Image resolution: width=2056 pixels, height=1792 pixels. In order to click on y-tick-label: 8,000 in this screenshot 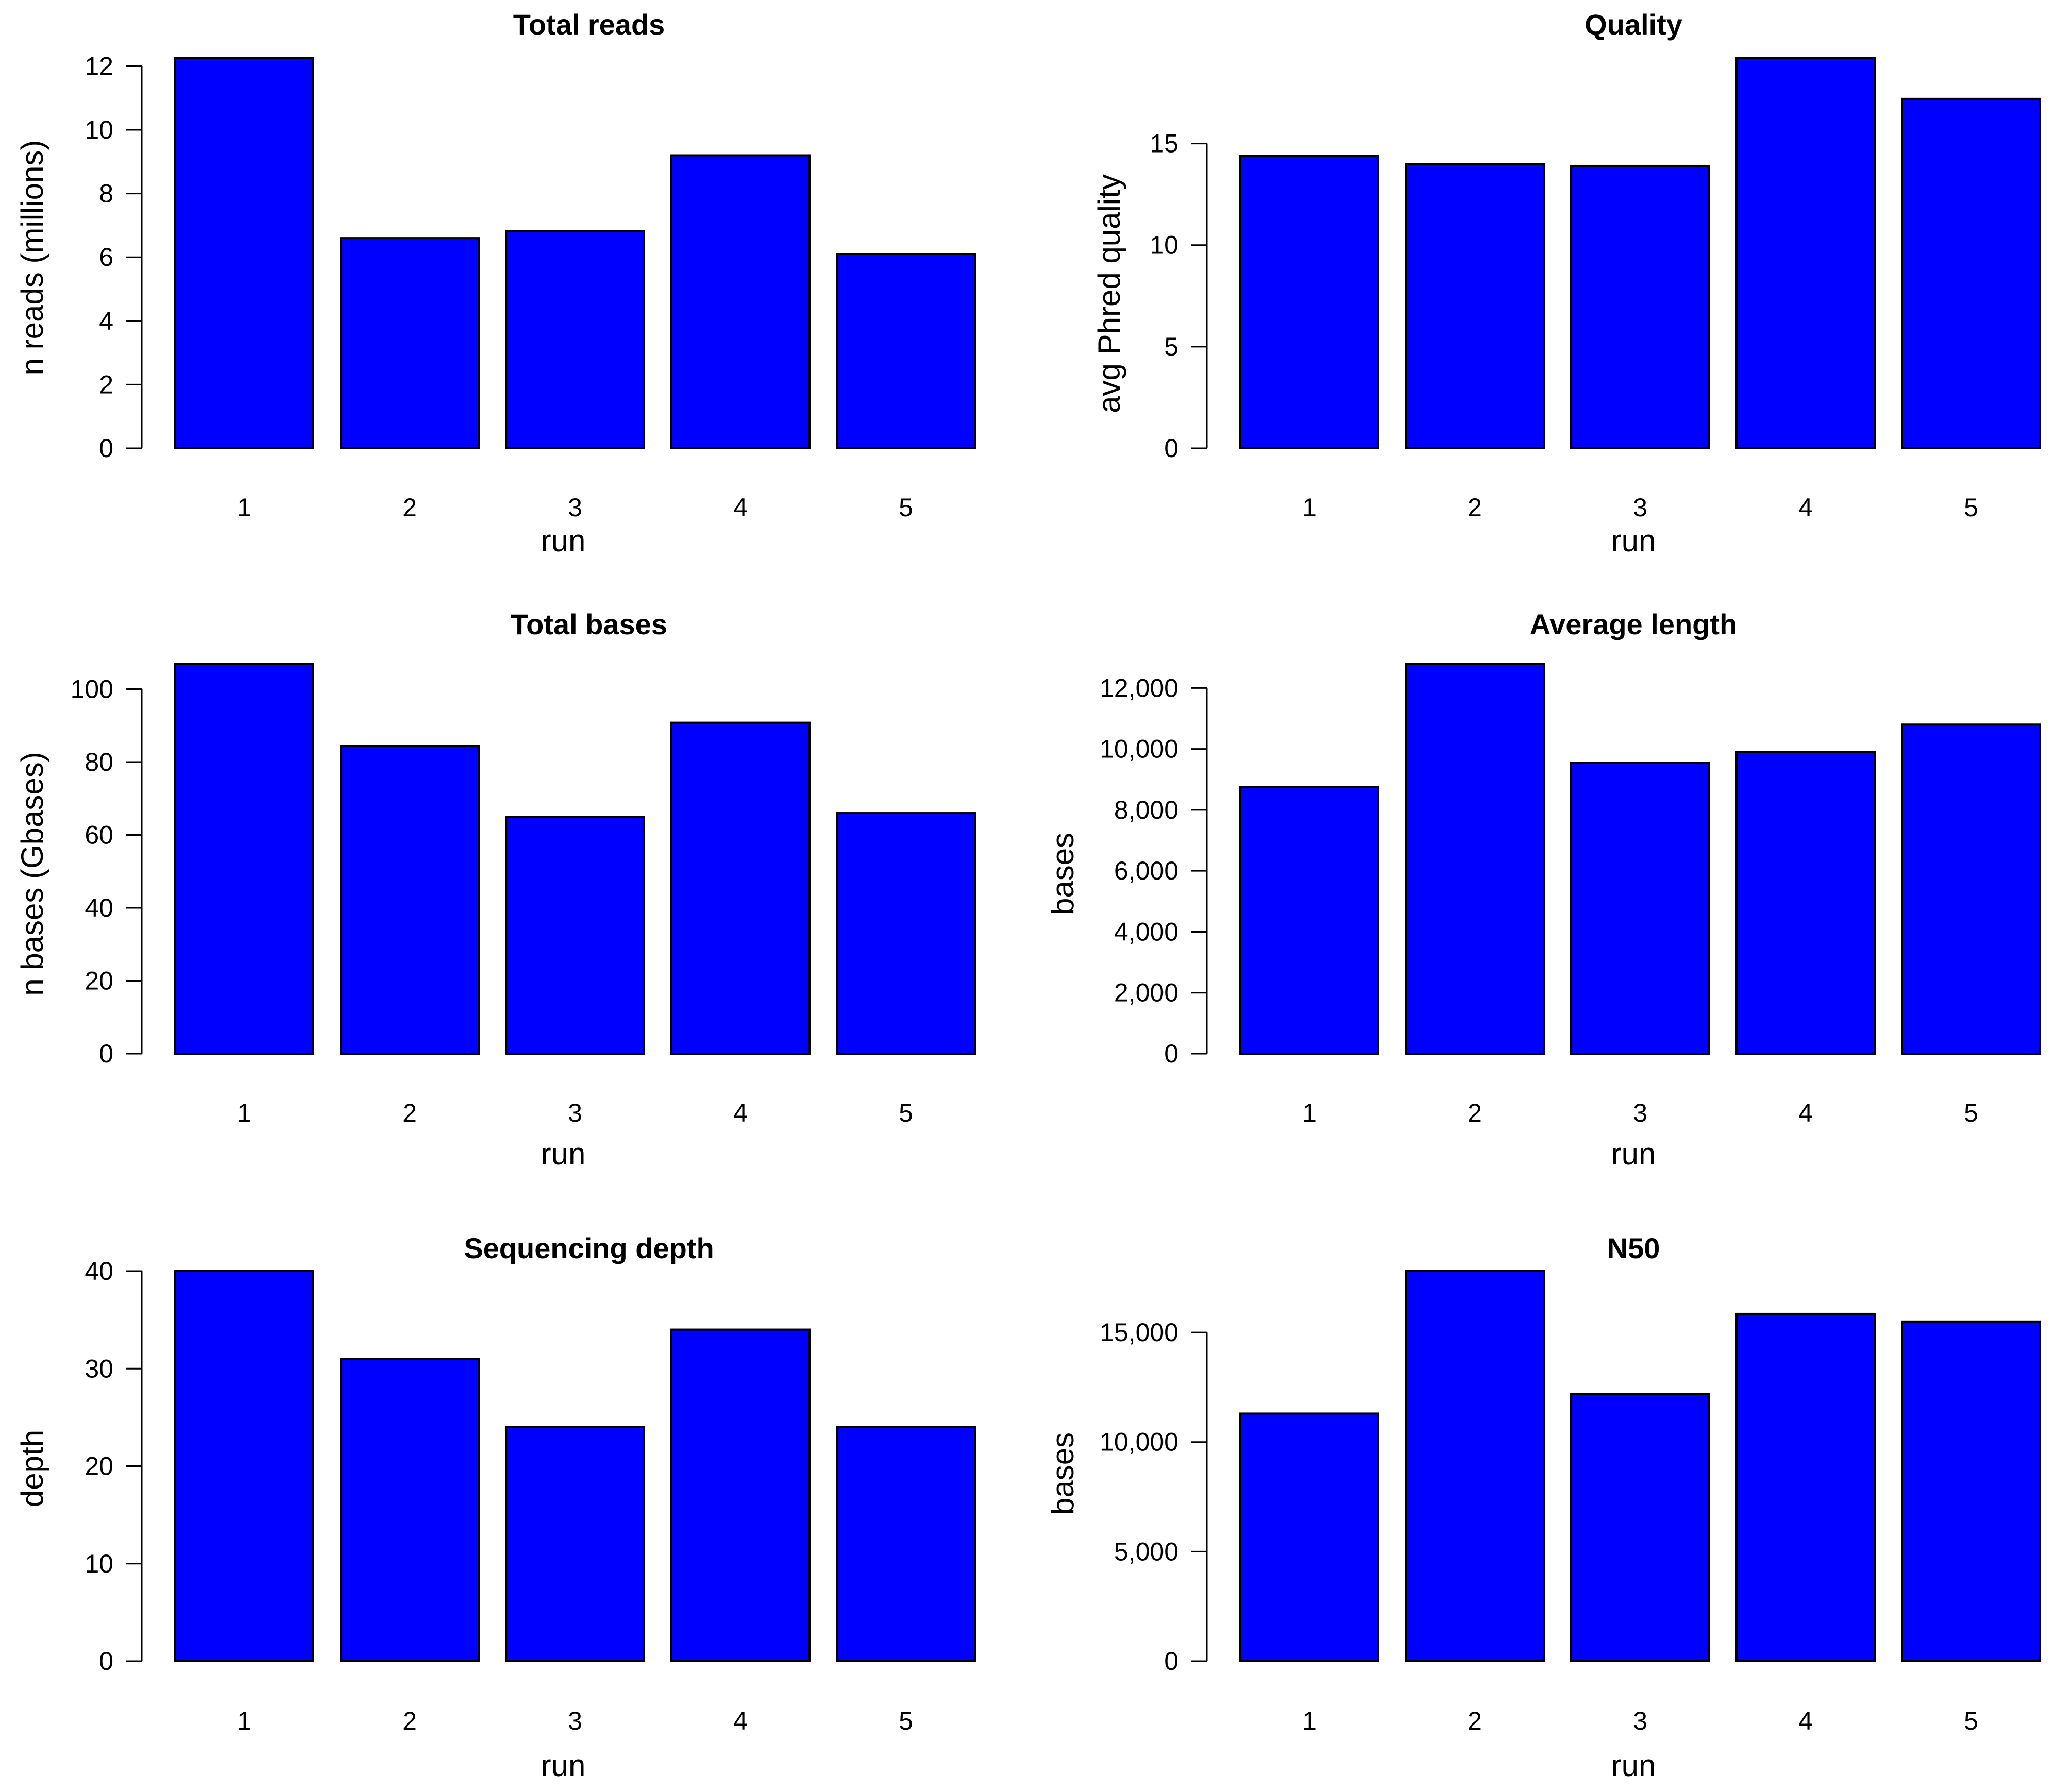, I will do `click(1146, 810)`.